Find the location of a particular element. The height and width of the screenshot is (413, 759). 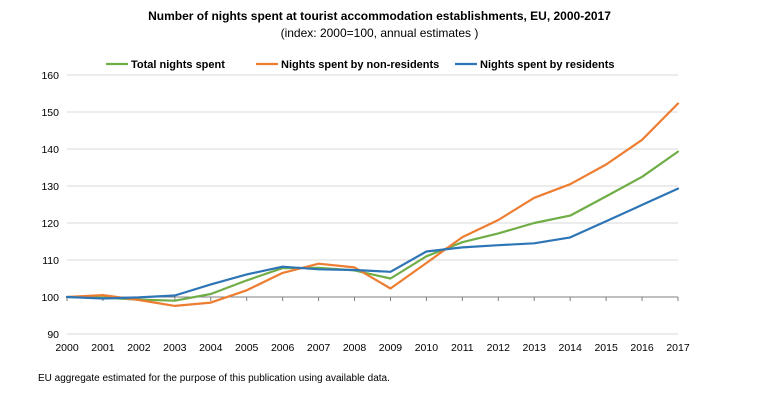

y-tick-label: 160 is located at coordinates (50, 76).